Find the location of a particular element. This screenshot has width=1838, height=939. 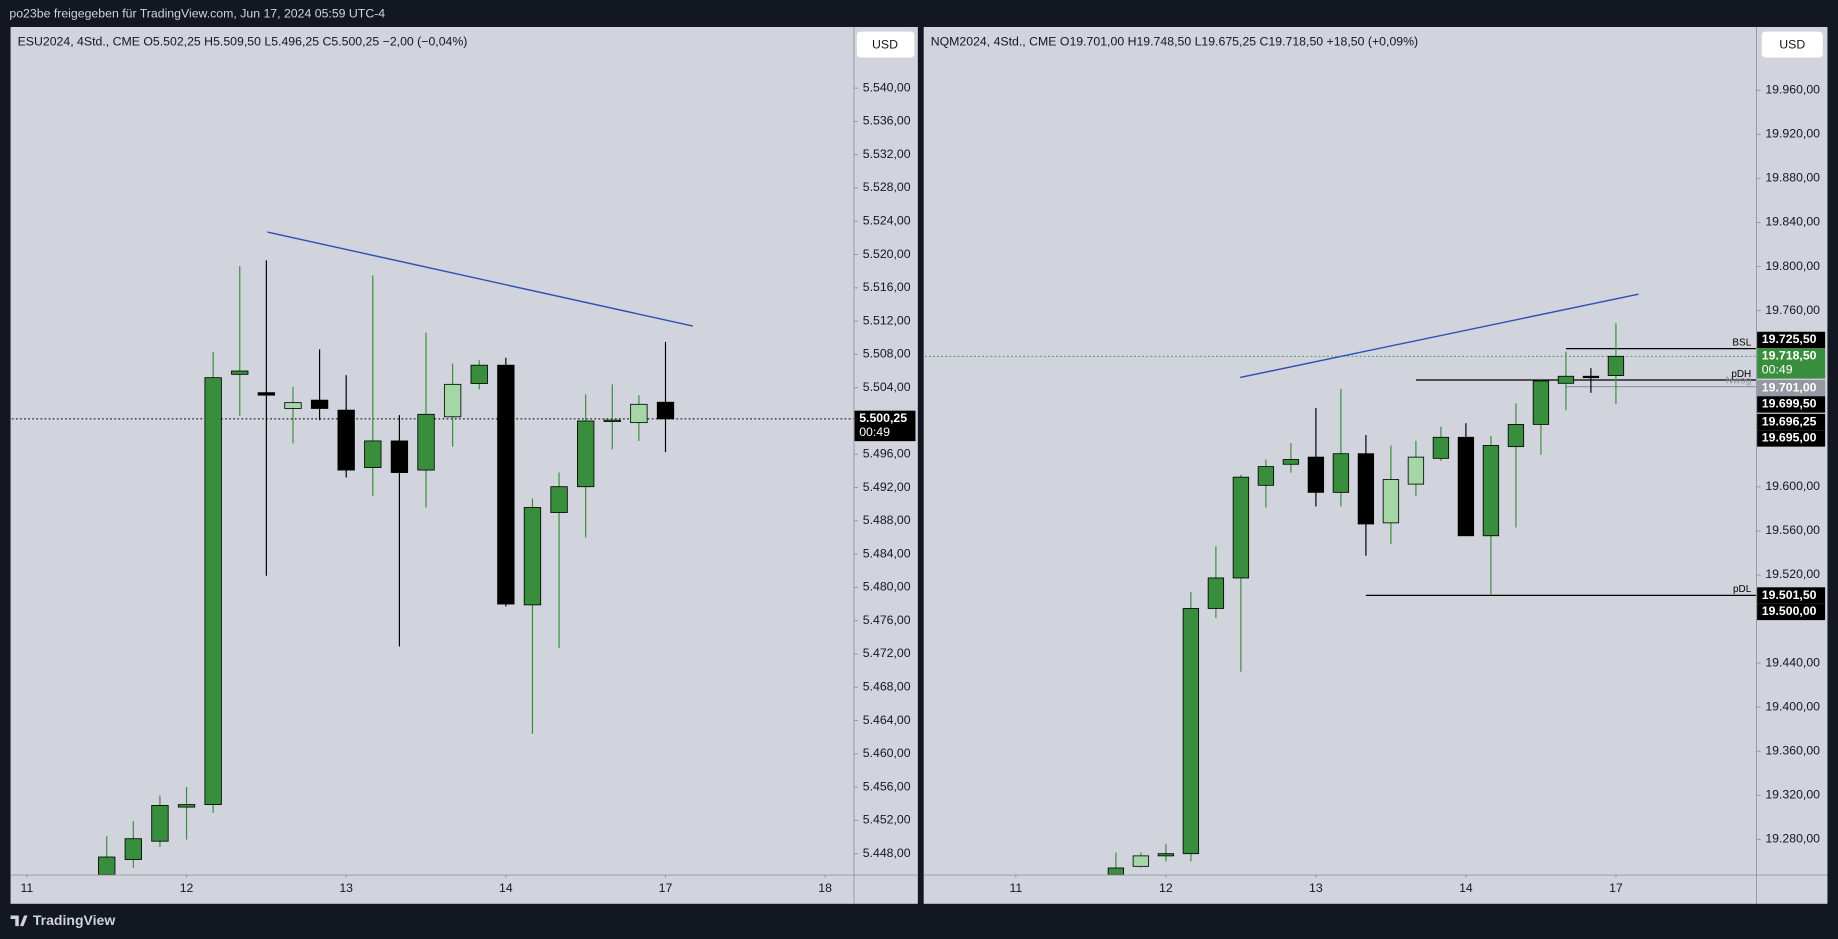

y-tick-label: 19.800,00 is located at coordinates (1792, 266).